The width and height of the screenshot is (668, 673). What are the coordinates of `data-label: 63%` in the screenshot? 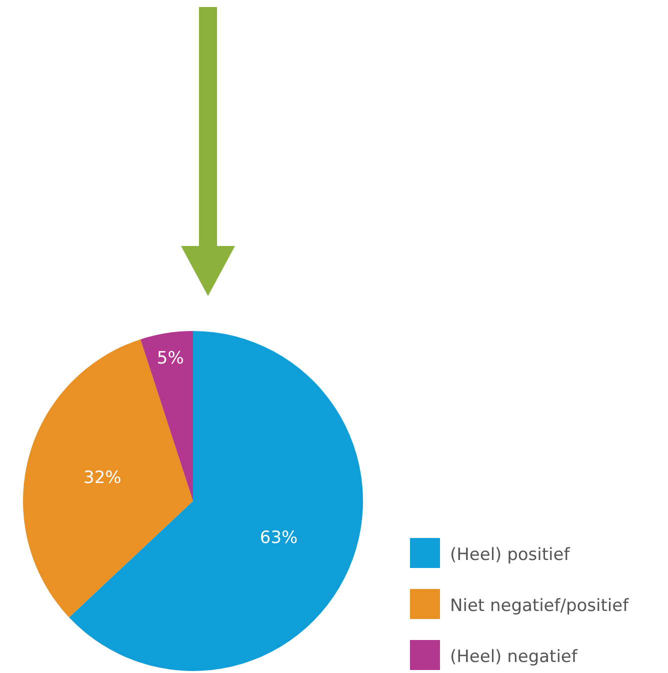 It's located at (279, 538).